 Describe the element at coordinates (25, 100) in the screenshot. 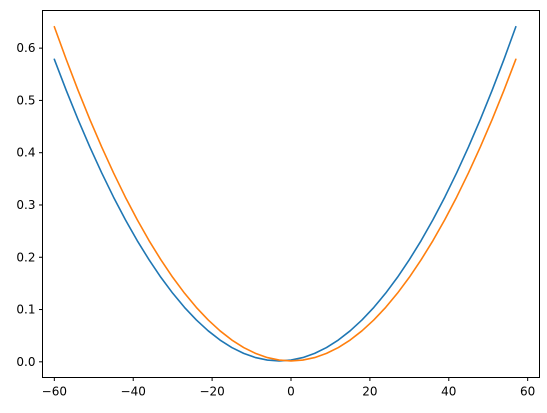

I see `y-tick-label: 0.5` at that location.